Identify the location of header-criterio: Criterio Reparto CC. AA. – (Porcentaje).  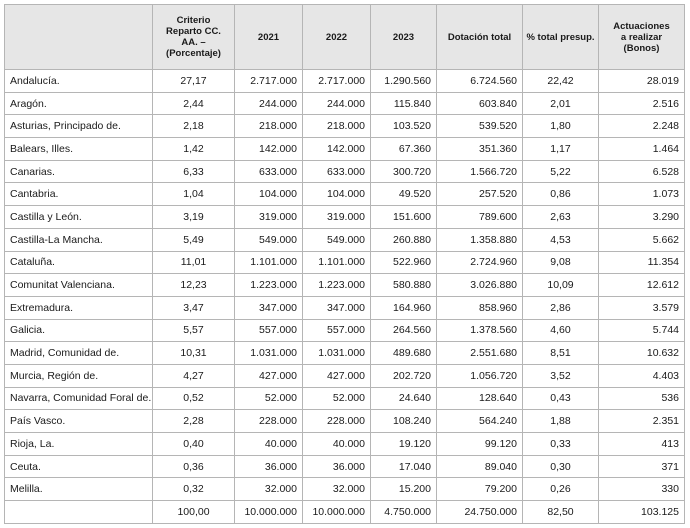
(193, 37).